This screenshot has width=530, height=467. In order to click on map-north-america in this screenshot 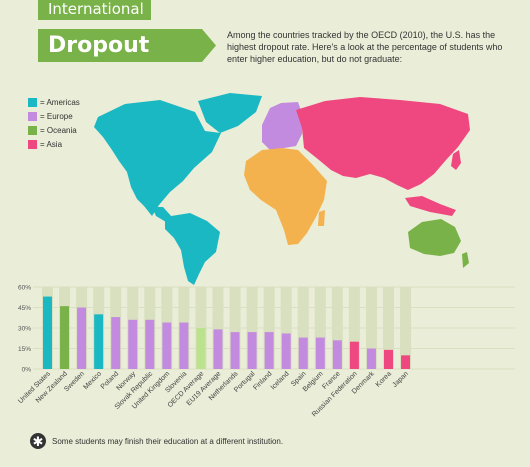, I will do `click(157, 158)`.